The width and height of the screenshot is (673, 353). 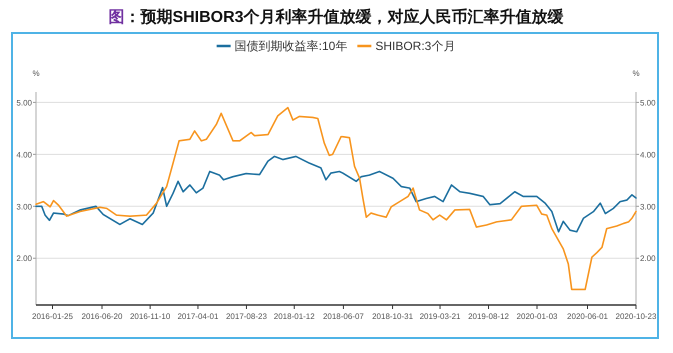 What do you see at coordinates (637, 316) in the screenshot?
I see `x-tick-label: 2020-10-23` at bounding box center [637, 316].